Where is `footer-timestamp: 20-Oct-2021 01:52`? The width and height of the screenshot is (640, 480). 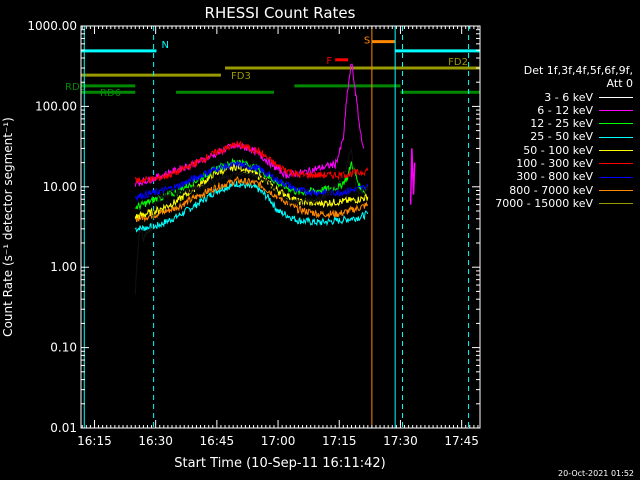
footer-timestamp: 20-Oct-2021 01:52 is located at coordinates (596, 473).